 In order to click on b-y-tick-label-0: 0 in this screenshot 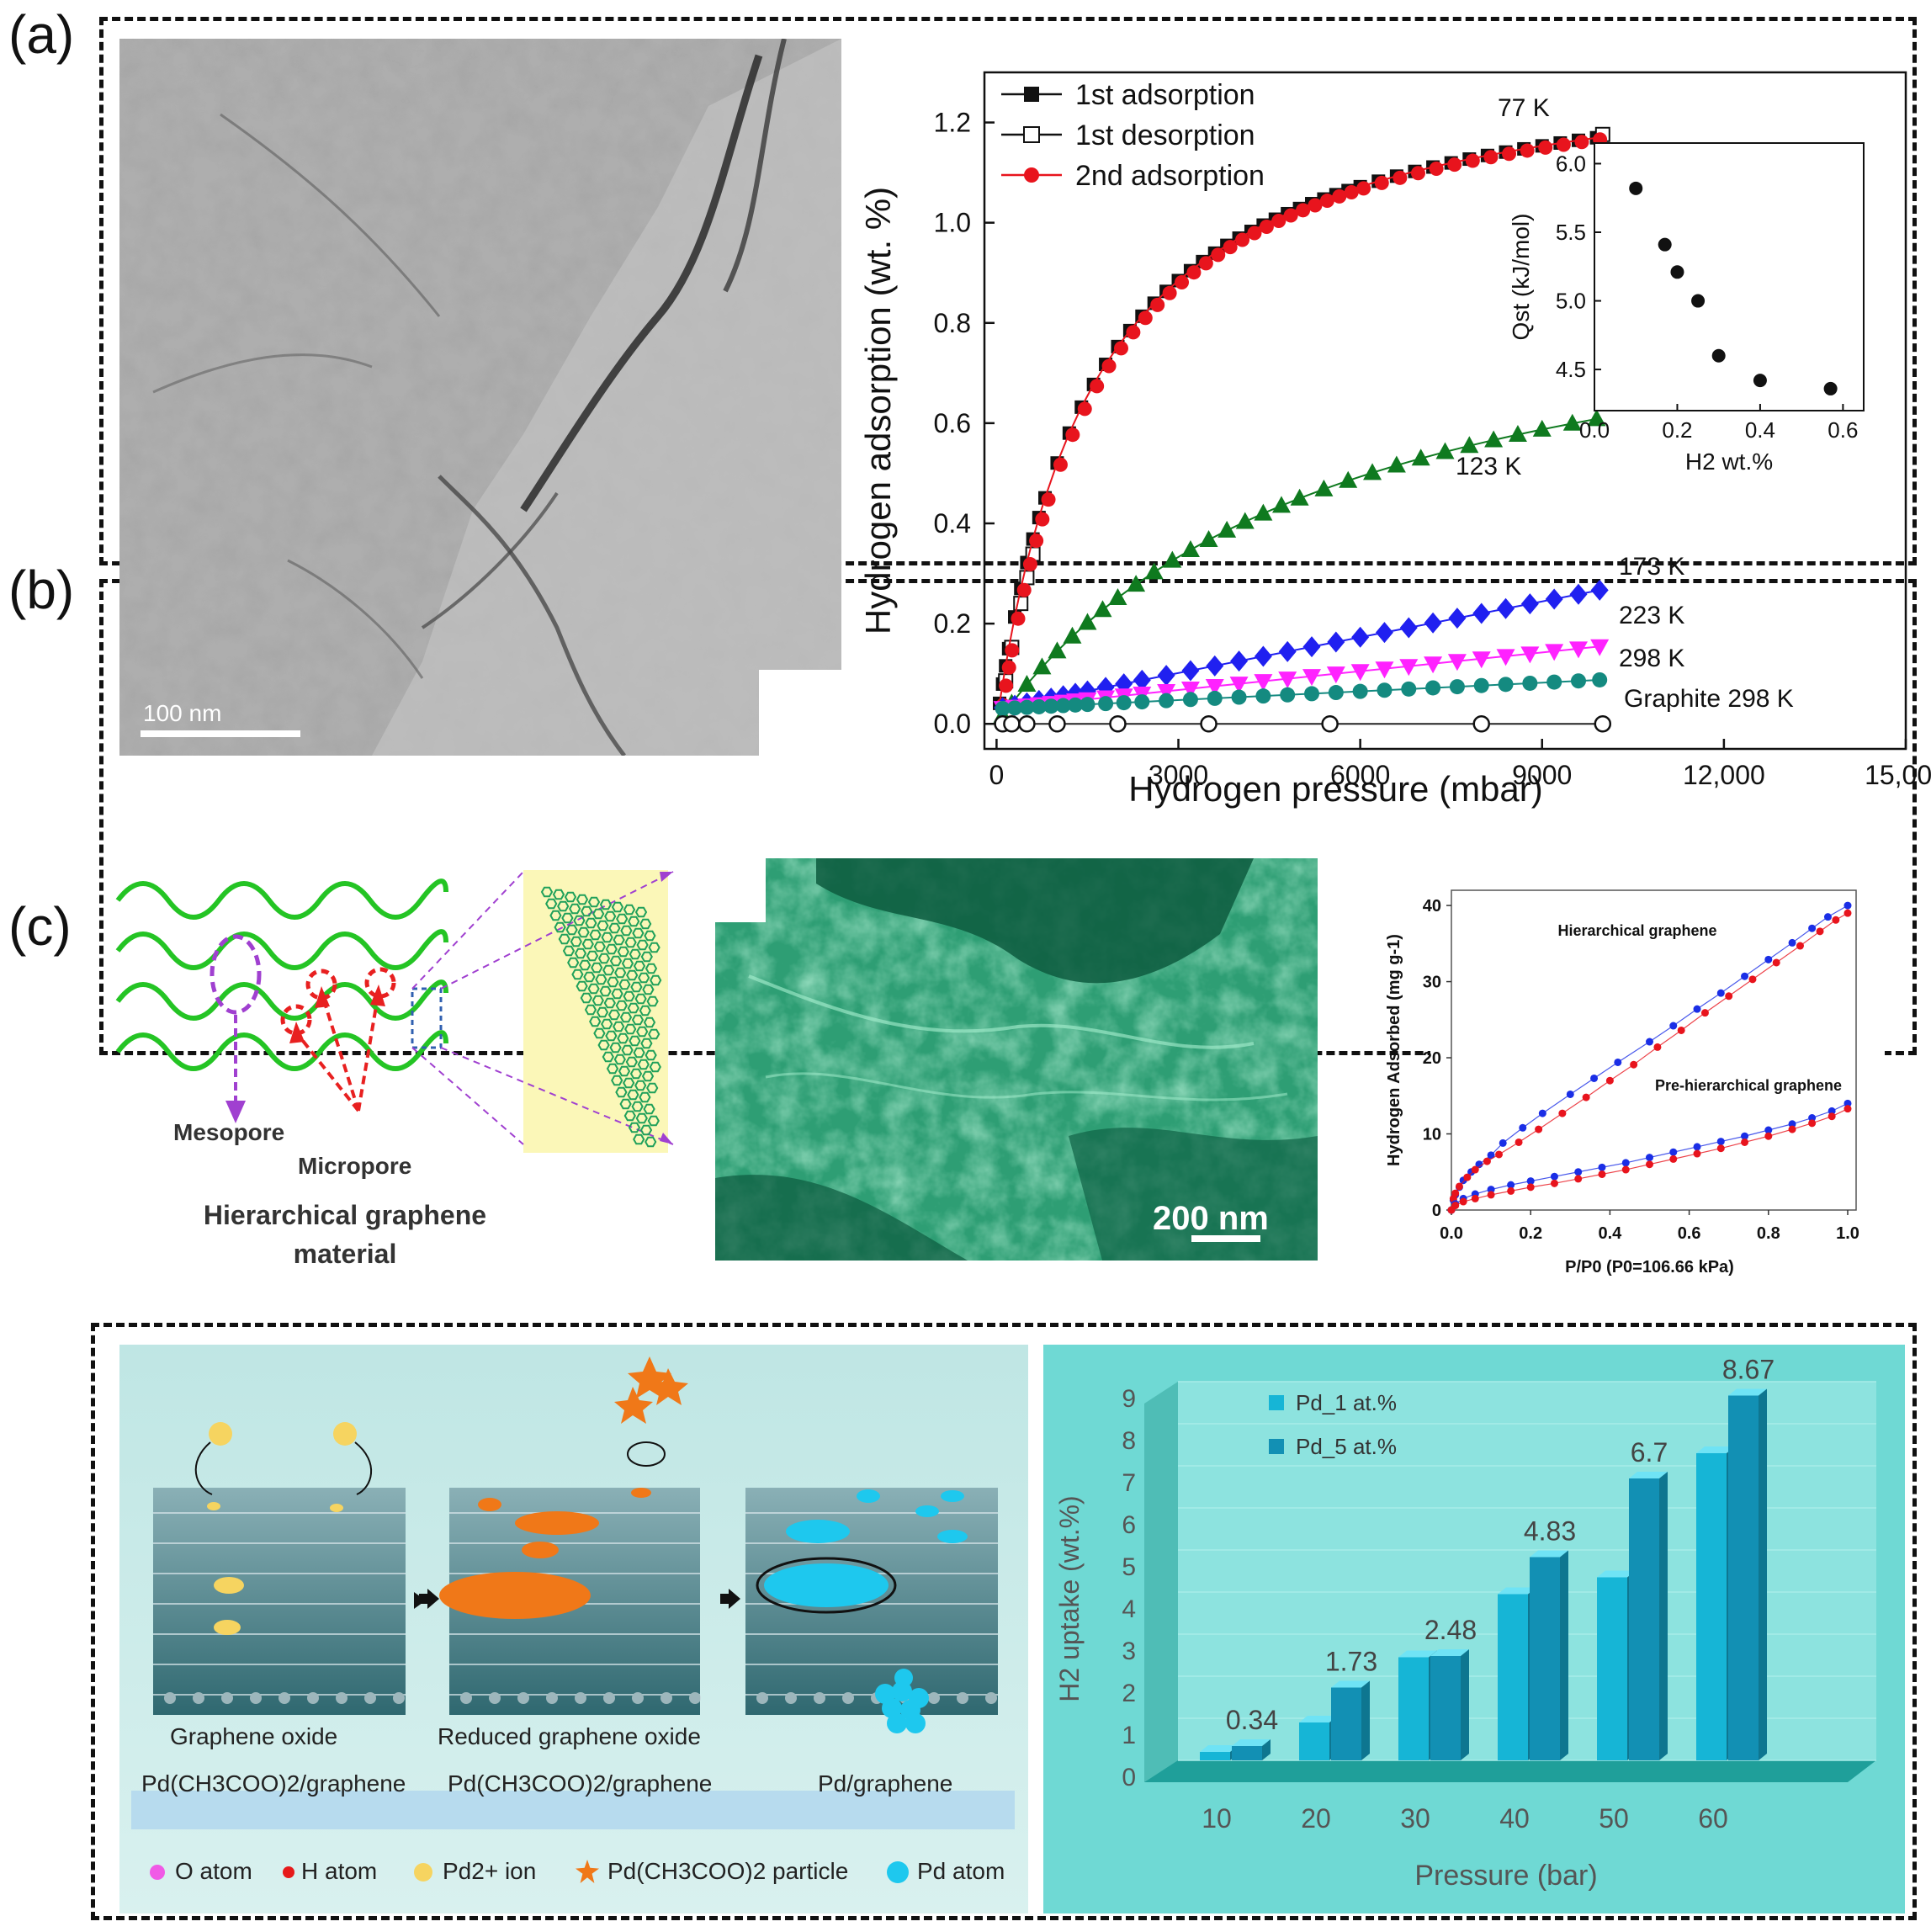, I will do `click(1436, 1211)`.